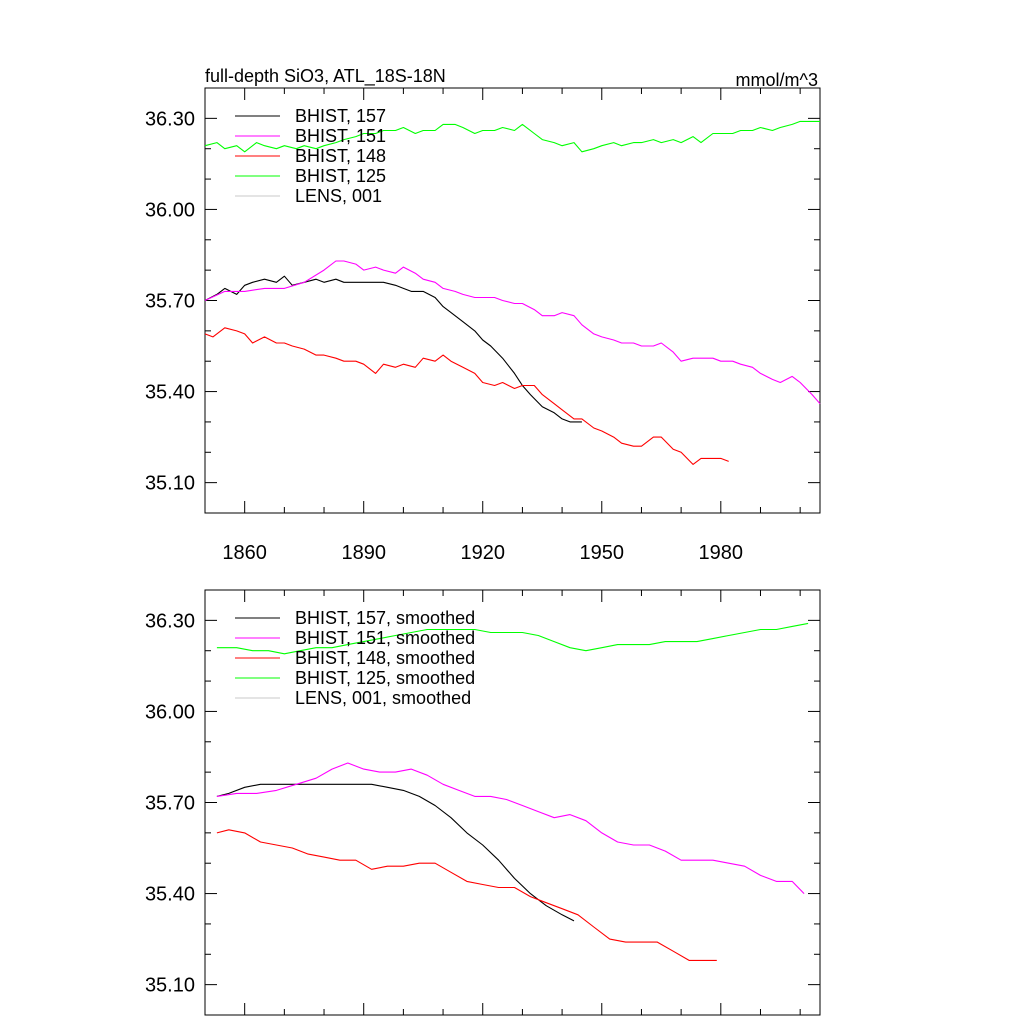 The height and width of the screenshot is (1024, 1024). Describe the element at coordinates (777, 80) in the screenshot. I see `units-label: mmol/m^3` at that location.